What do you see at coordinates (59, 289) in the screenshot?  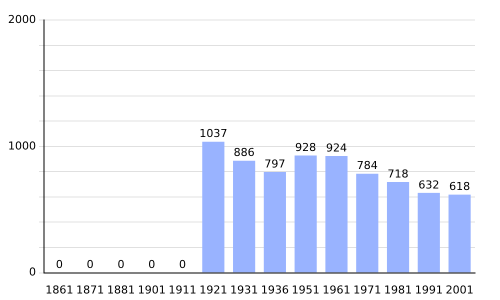 I see `x-tick-label: 1861` at bounding box center [59, 289].